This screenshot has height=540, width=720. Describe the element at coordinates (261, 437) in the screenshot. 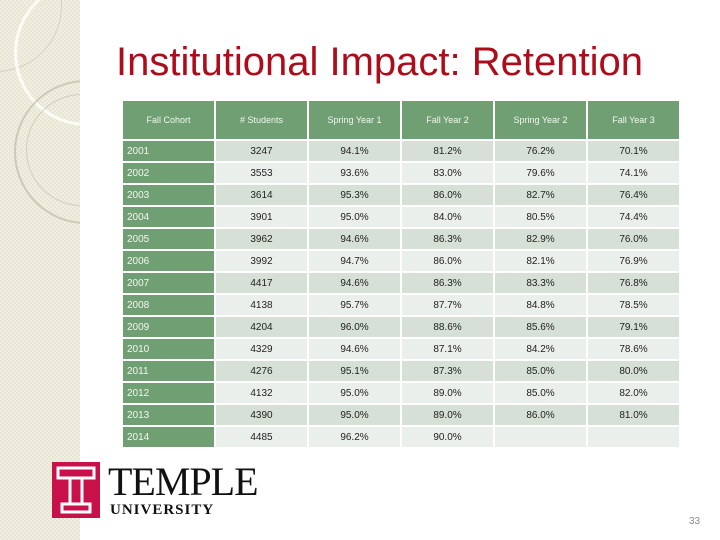

I see `table-cell: 4485` at that location.